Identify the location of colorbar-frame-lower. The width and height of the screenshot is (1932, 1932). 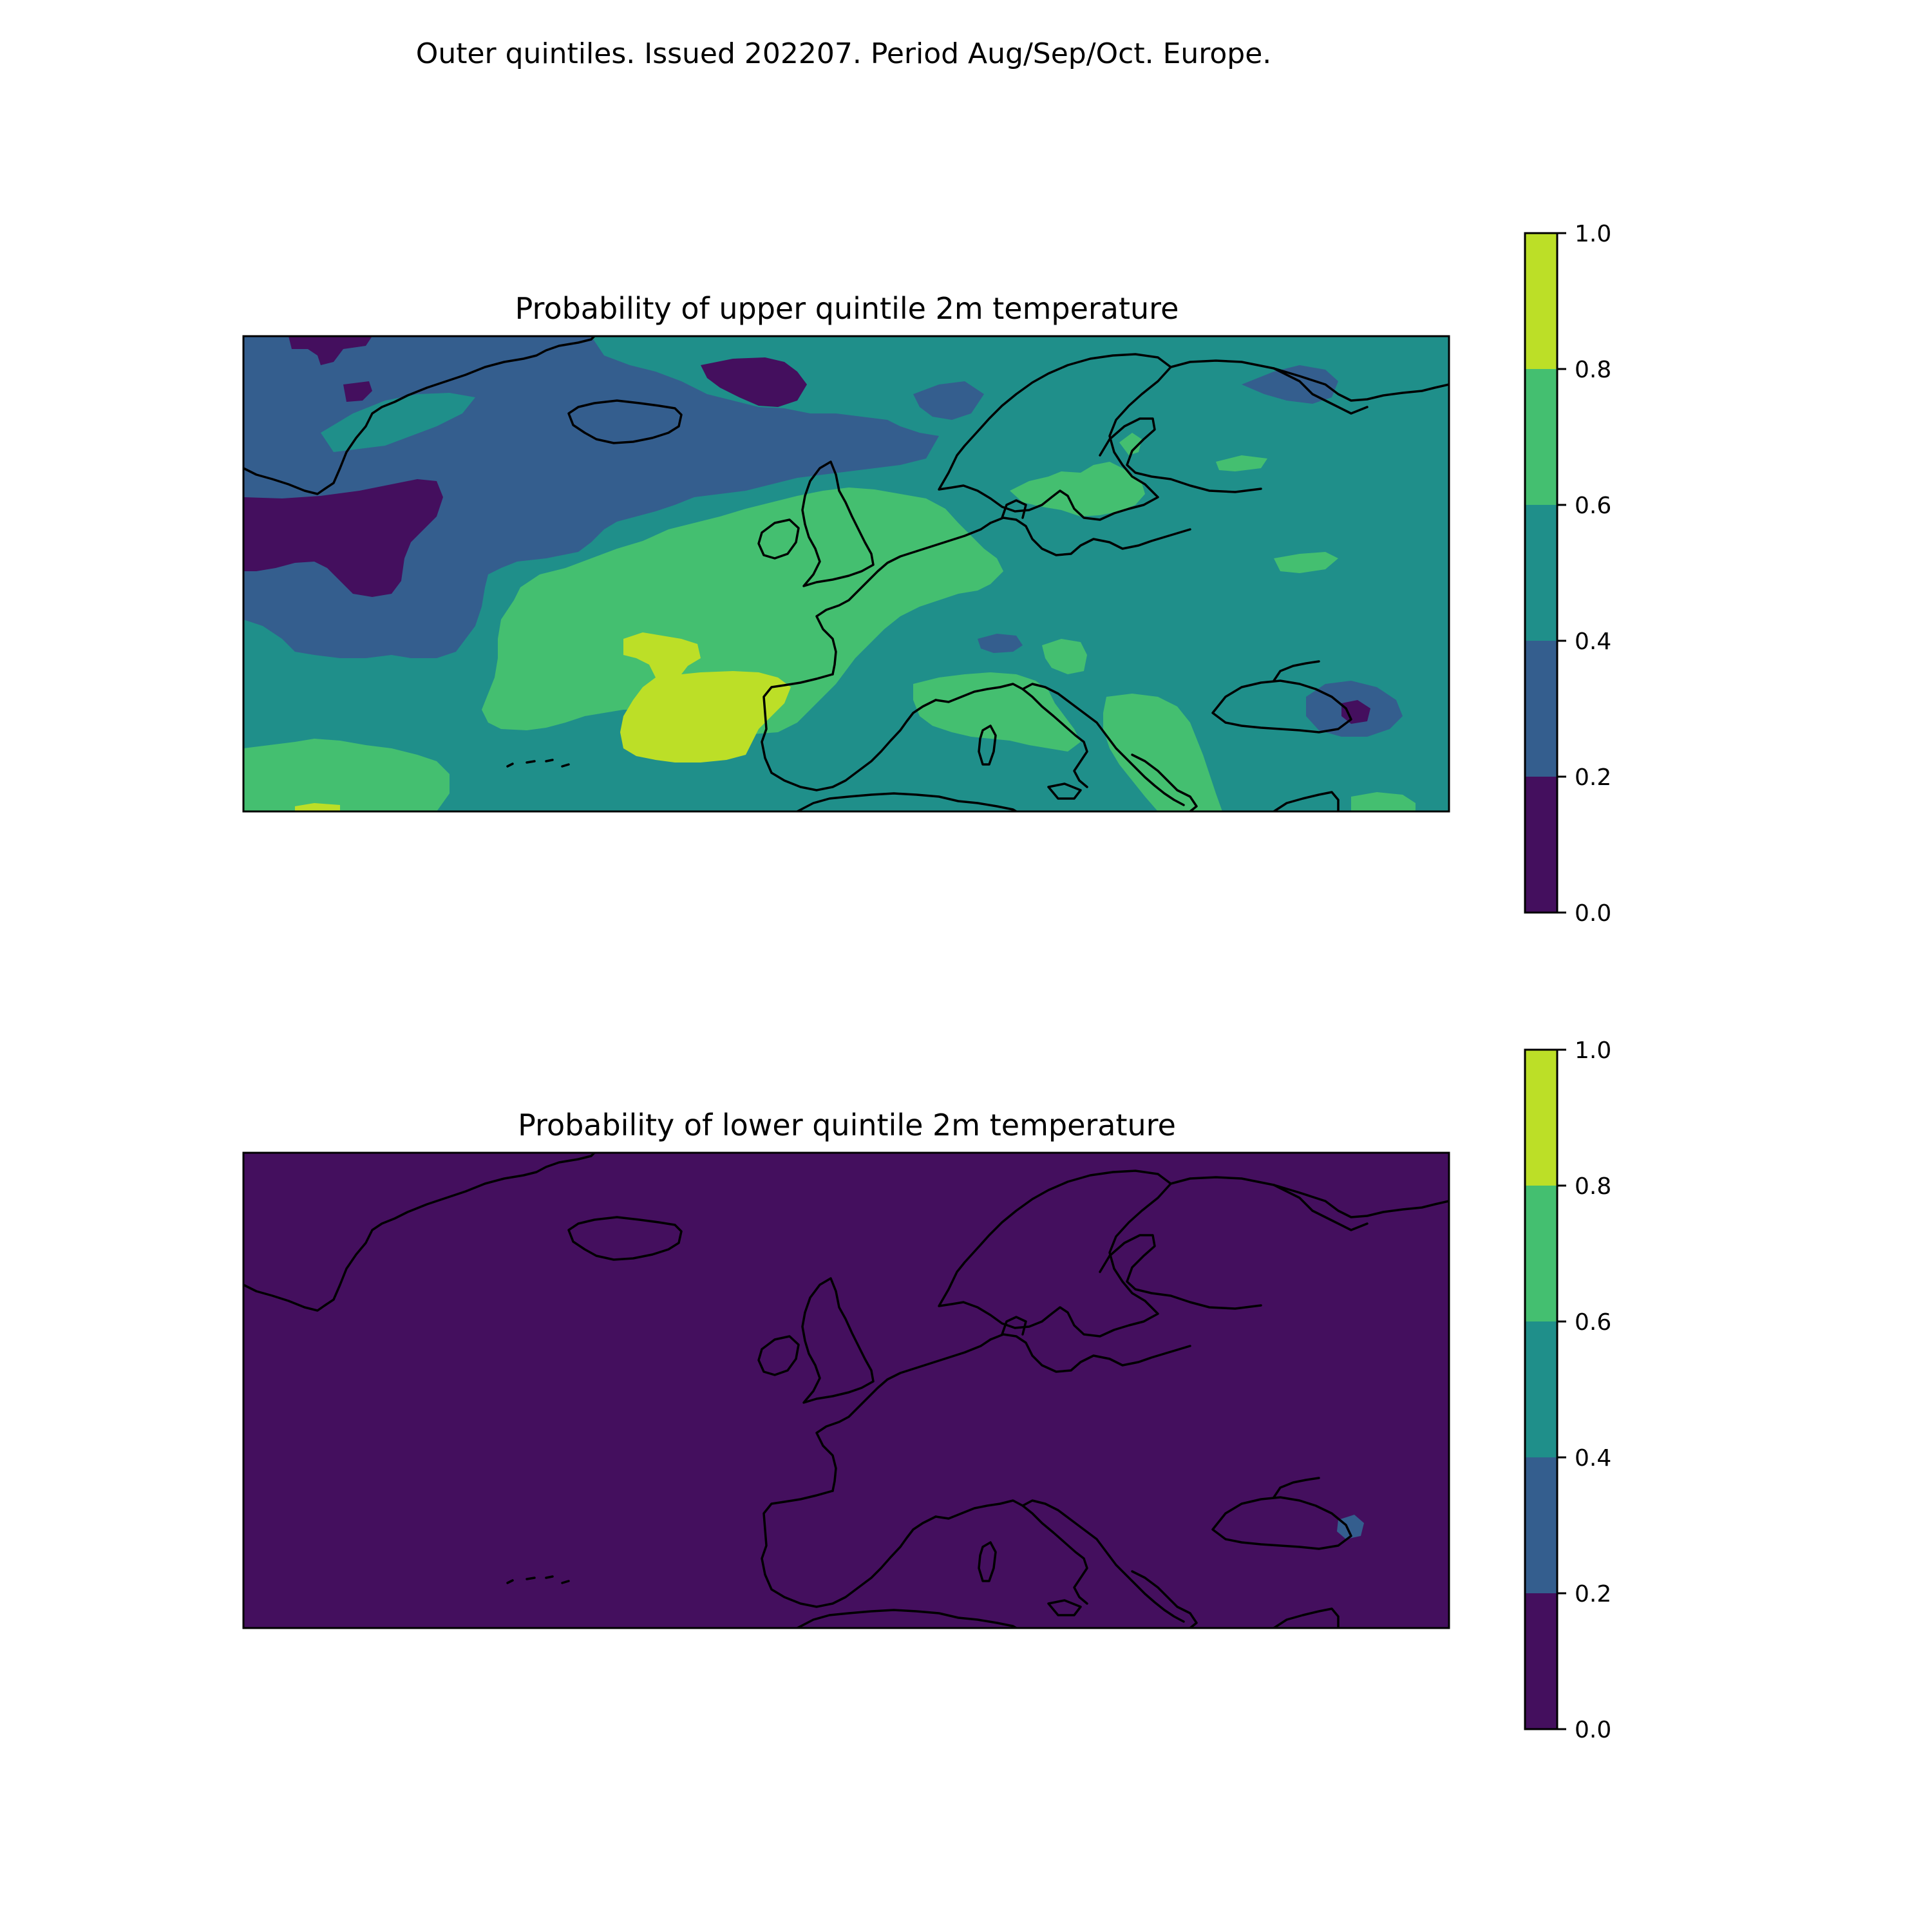
(1541, 1389).